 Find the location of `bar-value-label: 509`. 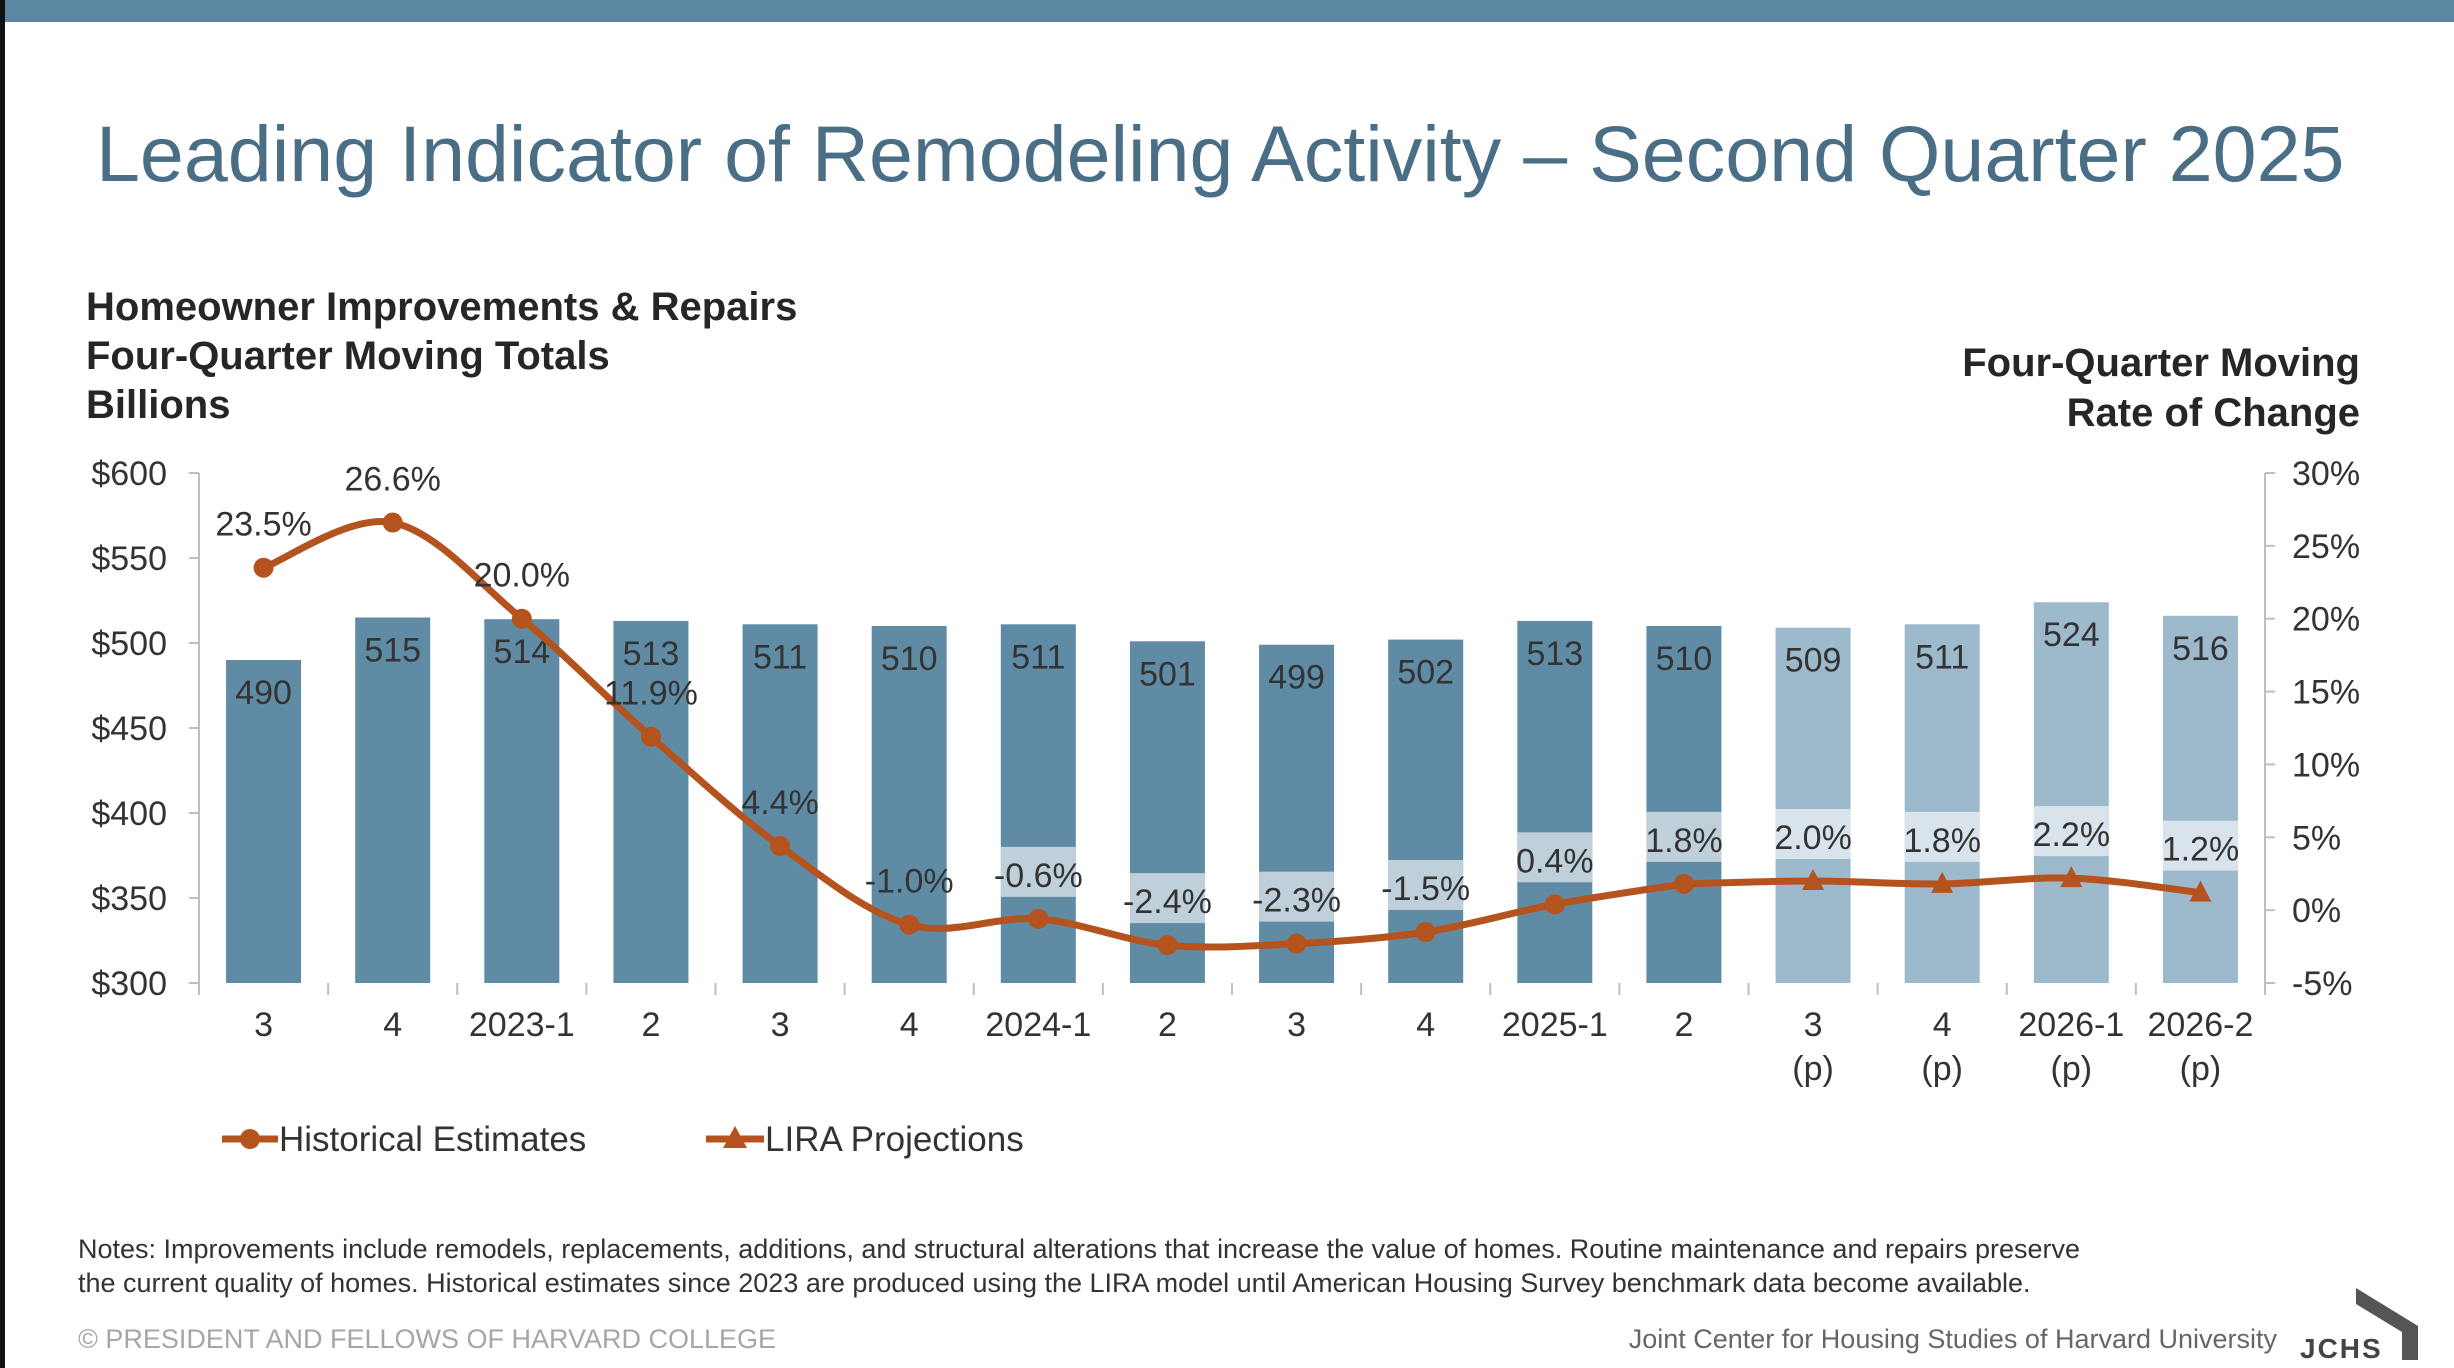

bar-value-label: 509 is located at coordinates (1813, 661).